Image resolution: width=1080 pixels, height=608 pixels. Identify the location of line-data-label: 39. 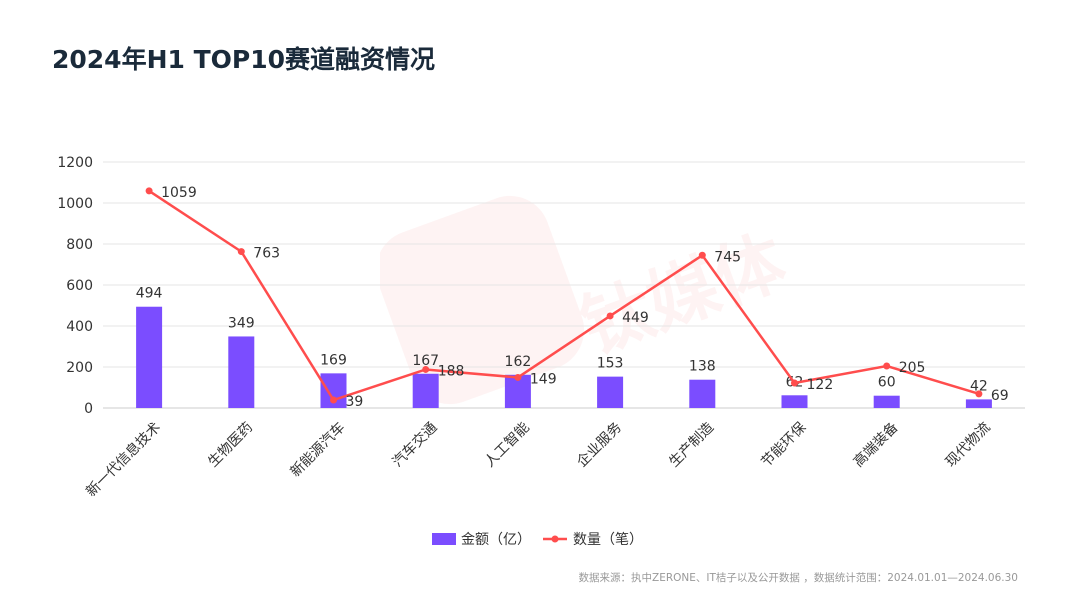
(355, 402).